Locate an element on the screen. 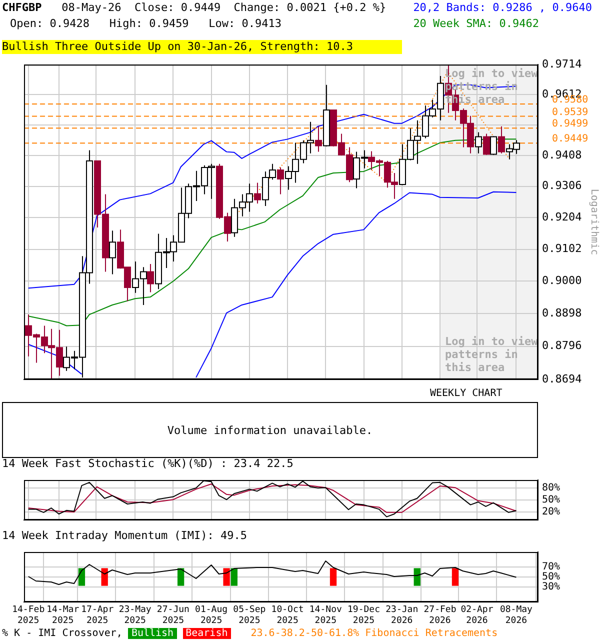 The image size is (600, 640). x-tick-label: 14-Mar 2025 is located at coordinates (63, 615).